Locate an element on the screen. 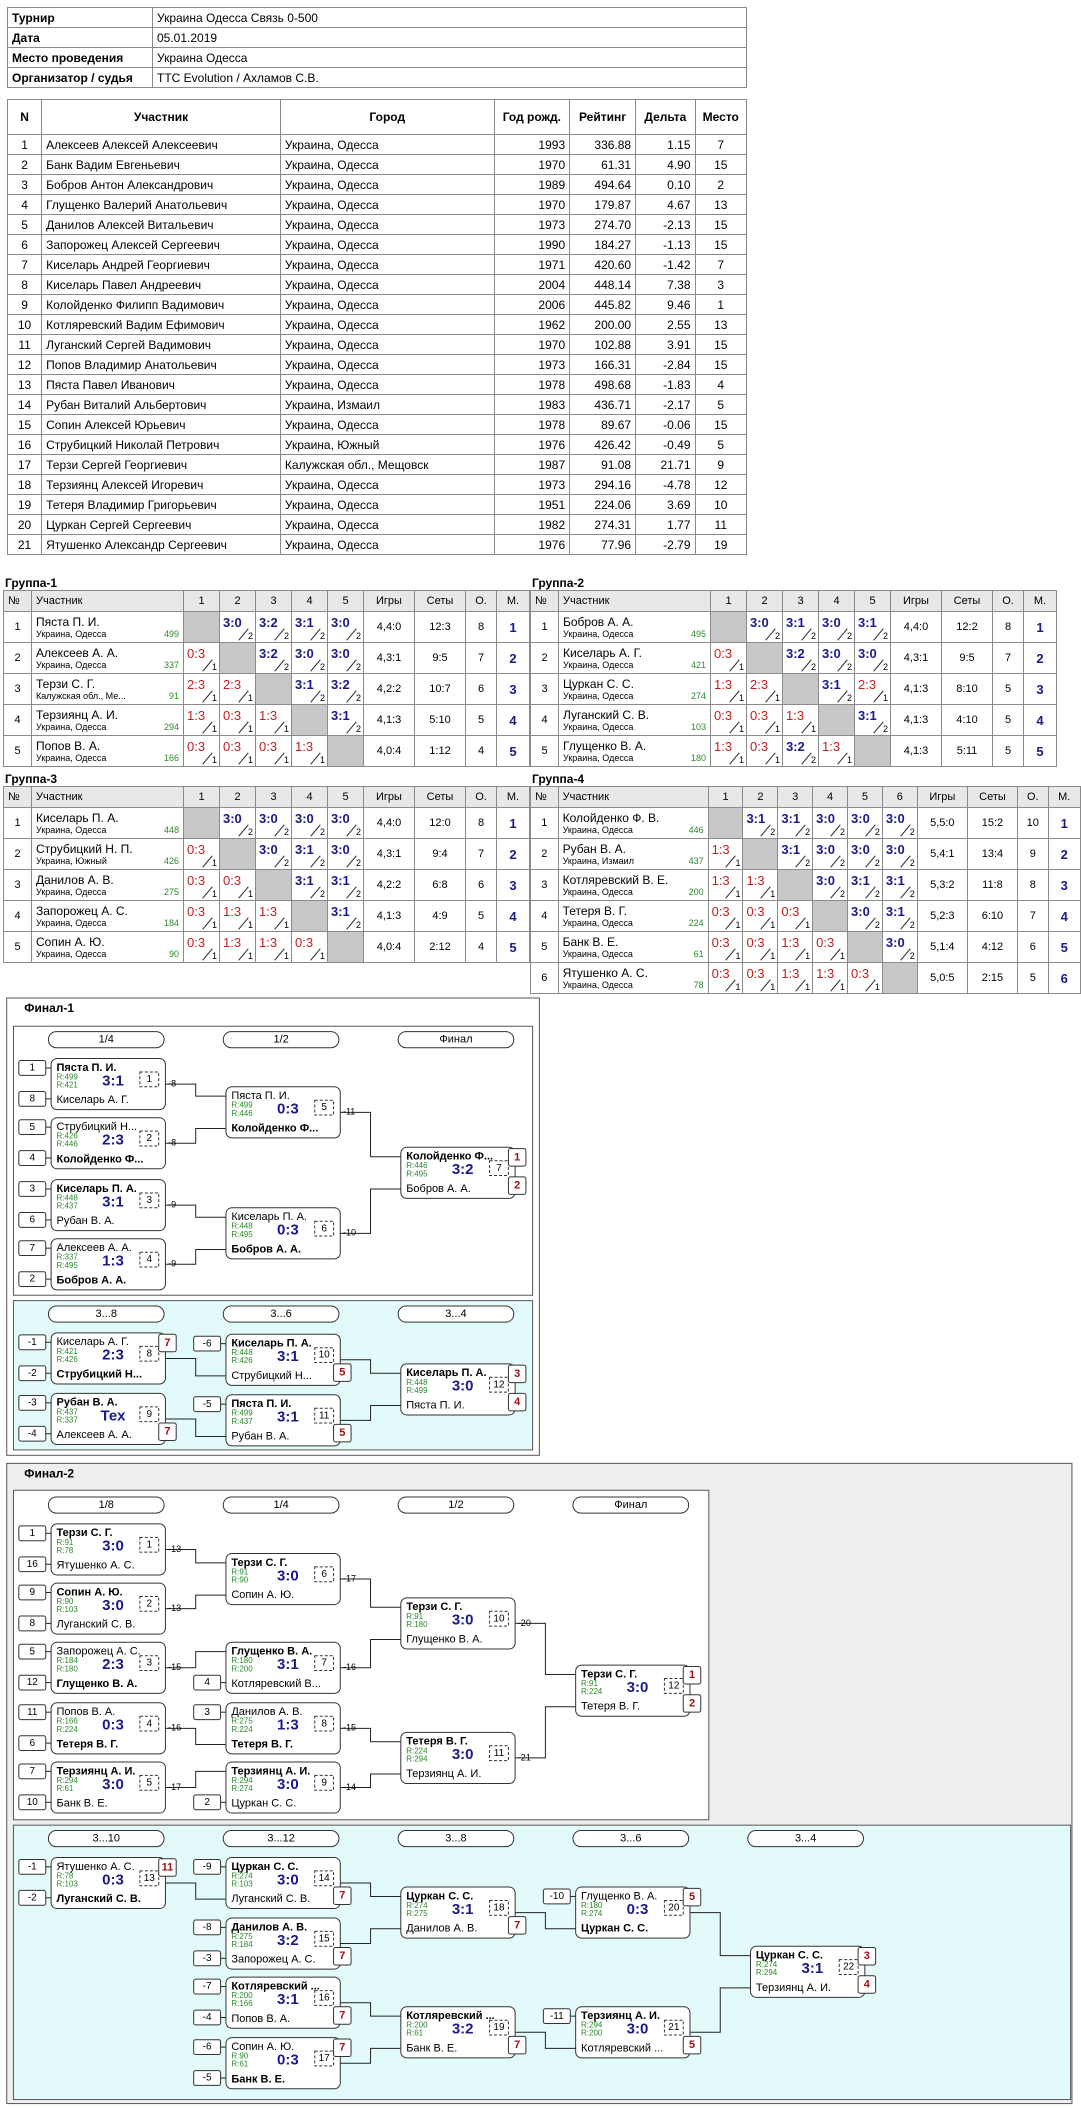 The image size is (1081, 2108). games: 4,3:1 is located at coordinates (389, 854).